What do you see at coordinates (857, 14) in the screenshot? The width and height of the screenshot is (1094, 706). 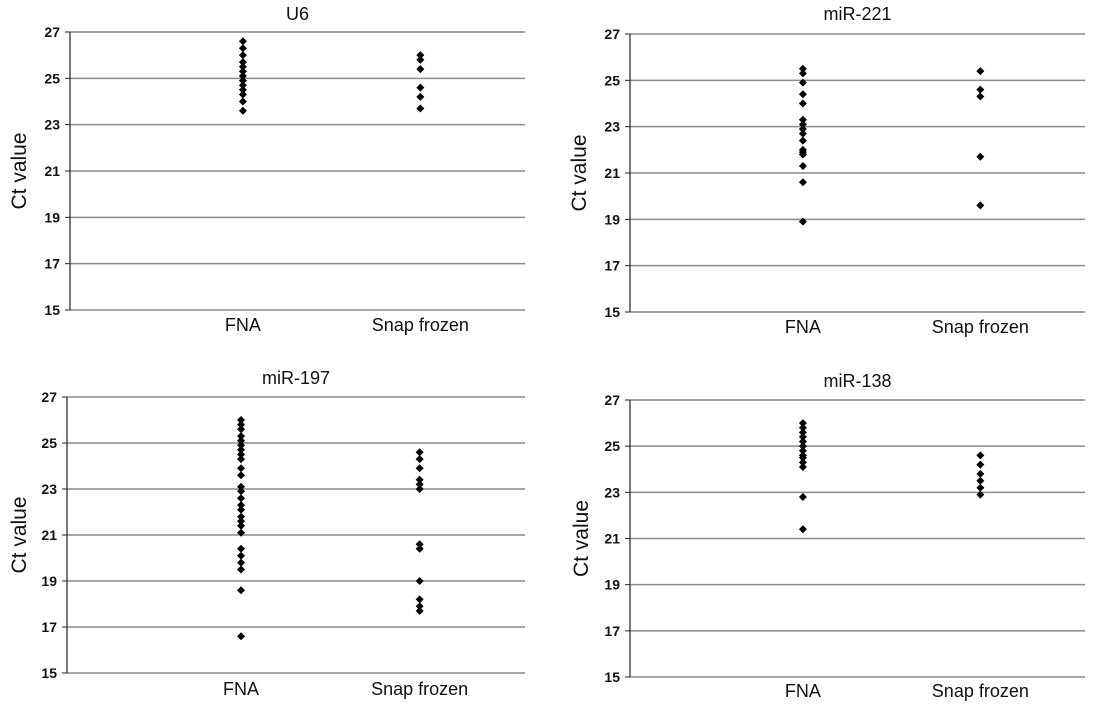 I see `chart-title: miR-221` at bounding box center [857, 14].